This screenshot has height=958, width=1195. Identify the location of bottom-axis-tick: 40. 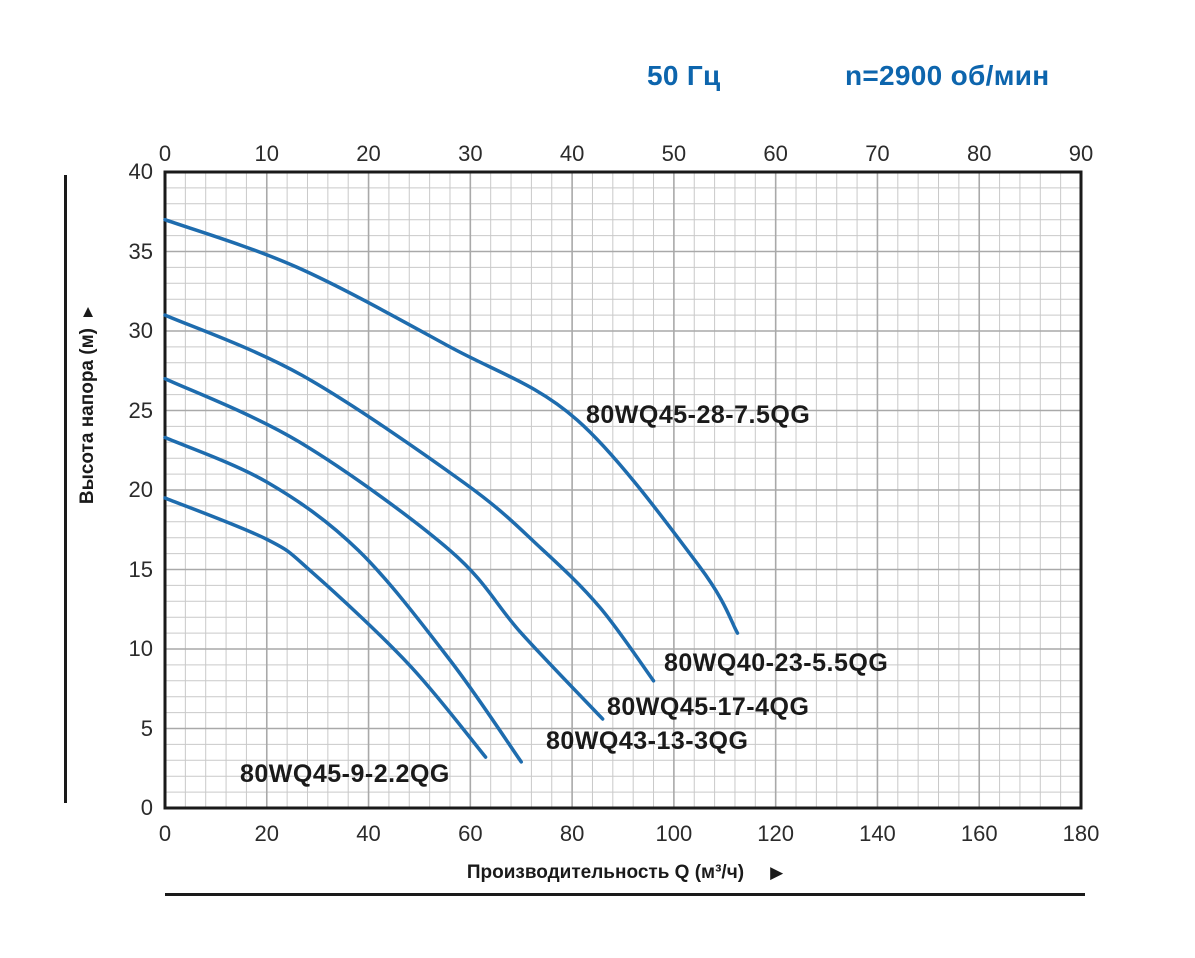
(368, 833).